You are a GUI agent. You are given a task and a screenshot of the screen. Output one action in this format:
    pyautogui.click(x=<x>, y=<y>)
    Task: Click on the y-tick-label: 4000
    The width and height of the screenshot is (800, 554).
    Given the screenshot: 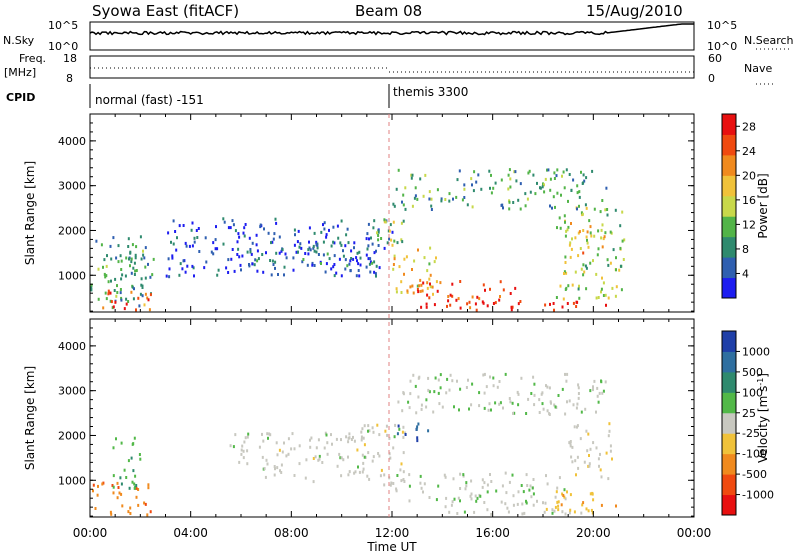 What is the action you would take?
    pyautogui.click(x=72, y=346)
    